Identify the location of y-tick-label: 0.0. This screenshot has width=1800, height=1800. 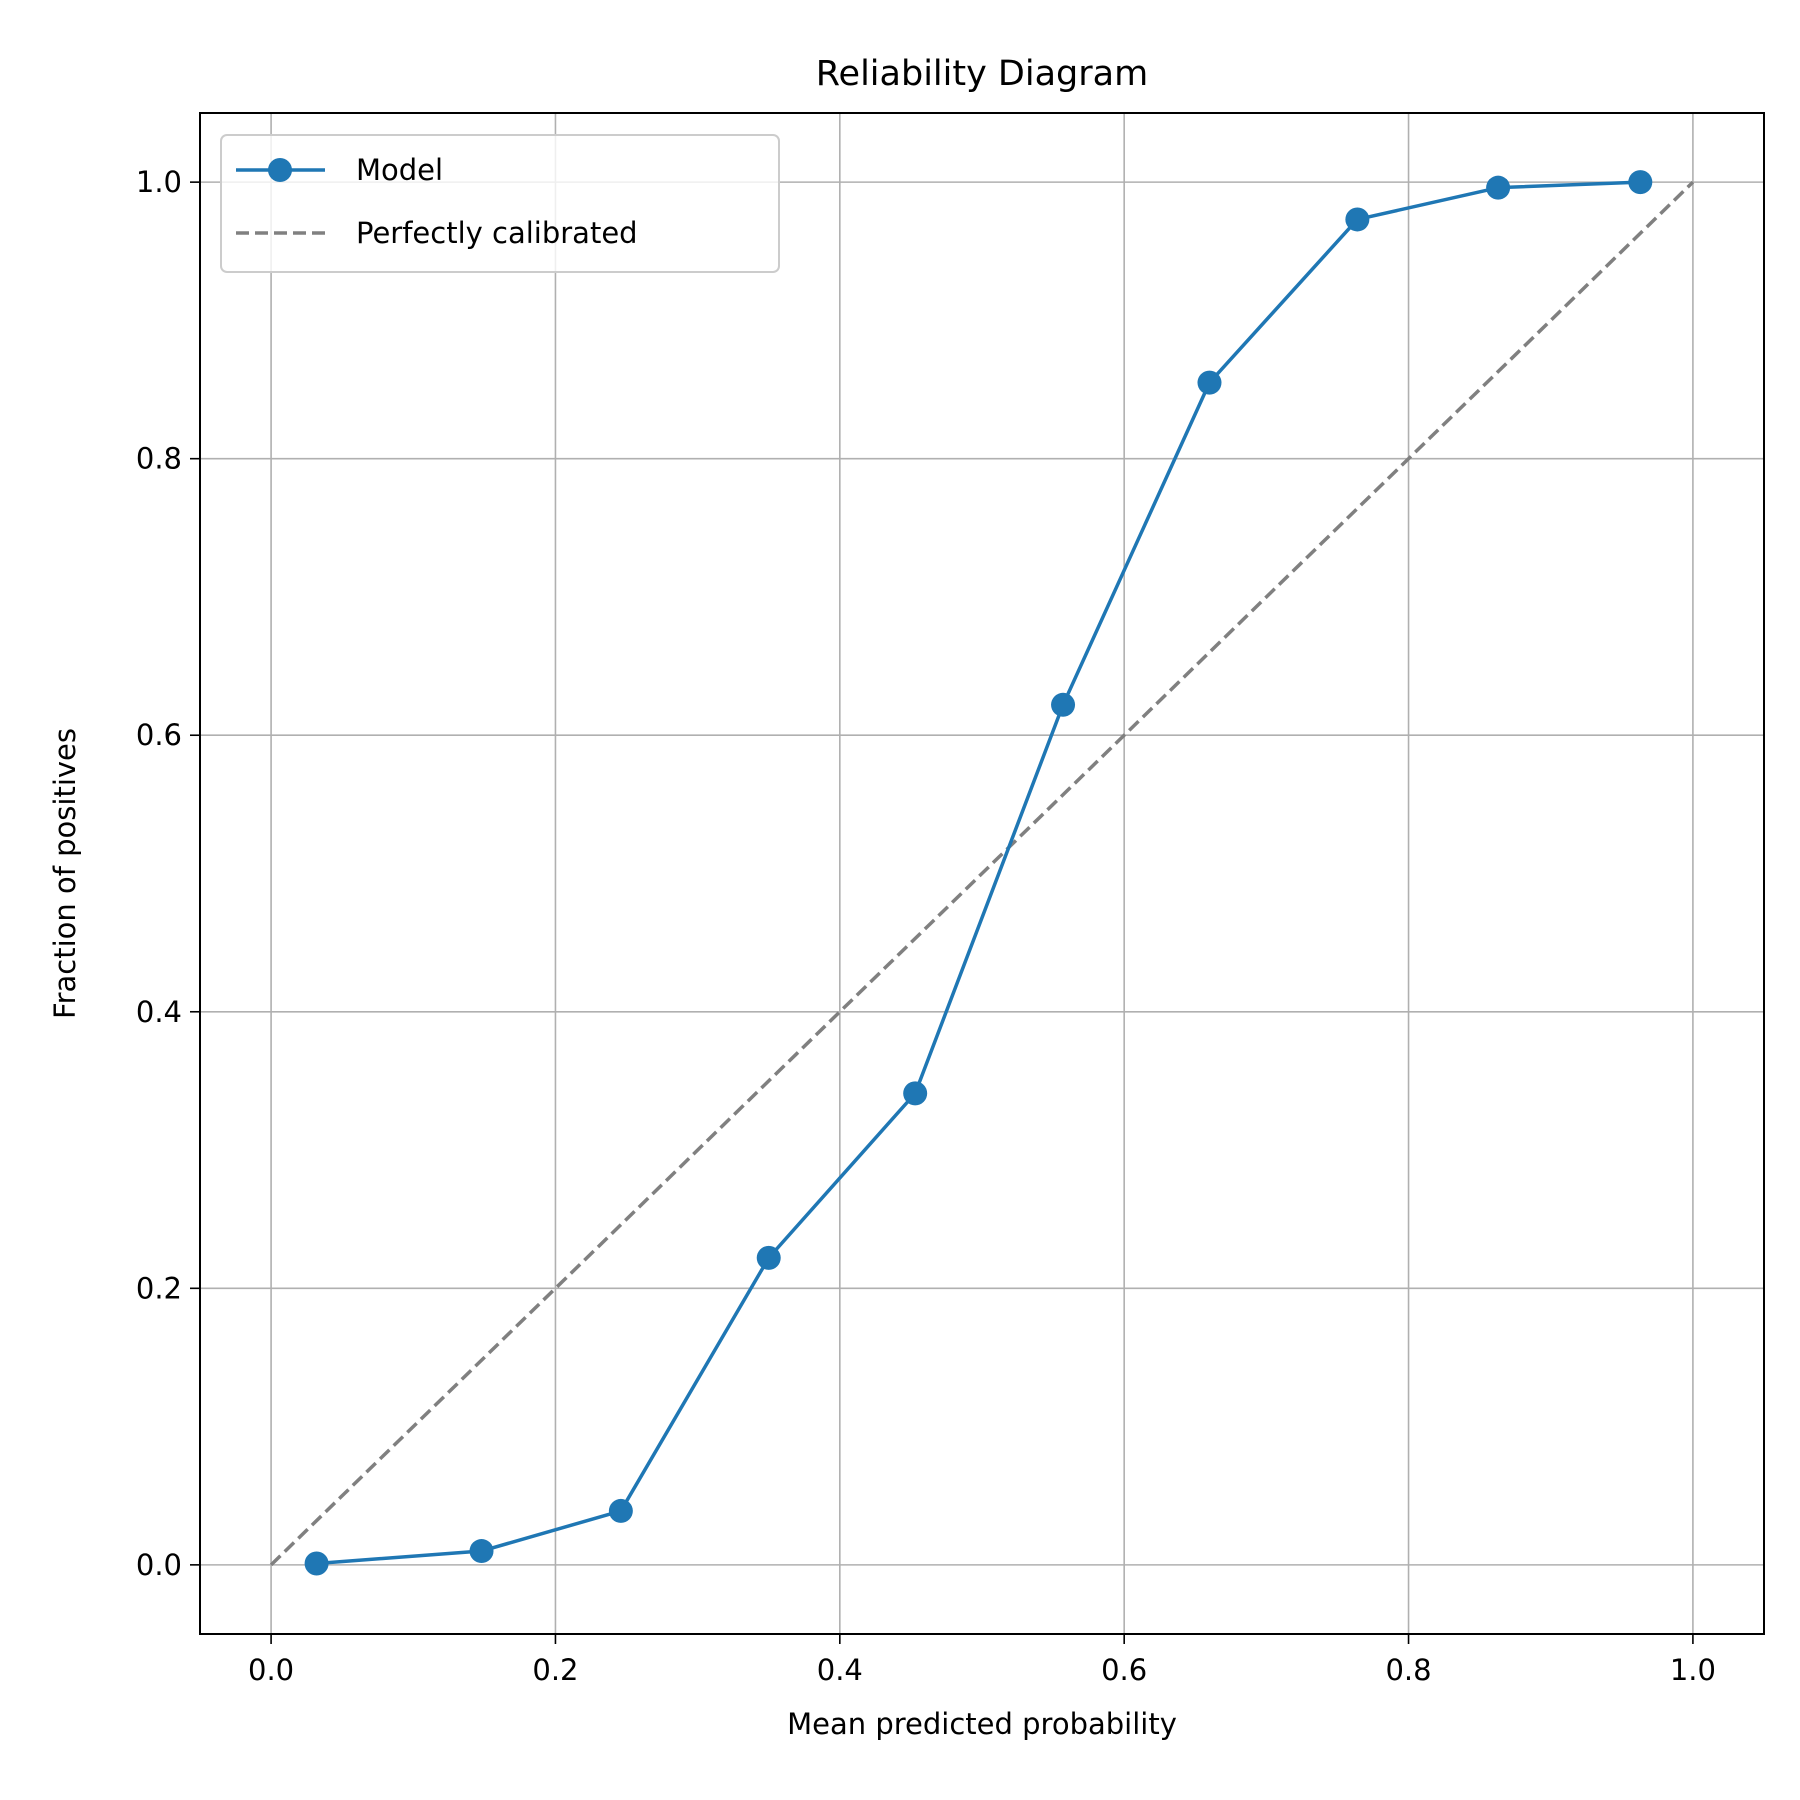
(159, 1565).